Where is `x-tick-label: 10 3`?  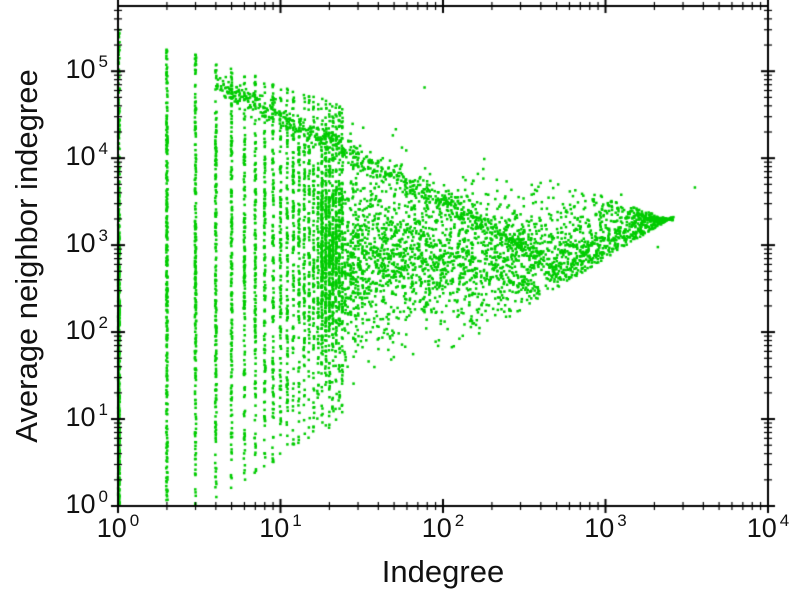
x-tick-label: 10 3 is located at coordinates (605, 527).